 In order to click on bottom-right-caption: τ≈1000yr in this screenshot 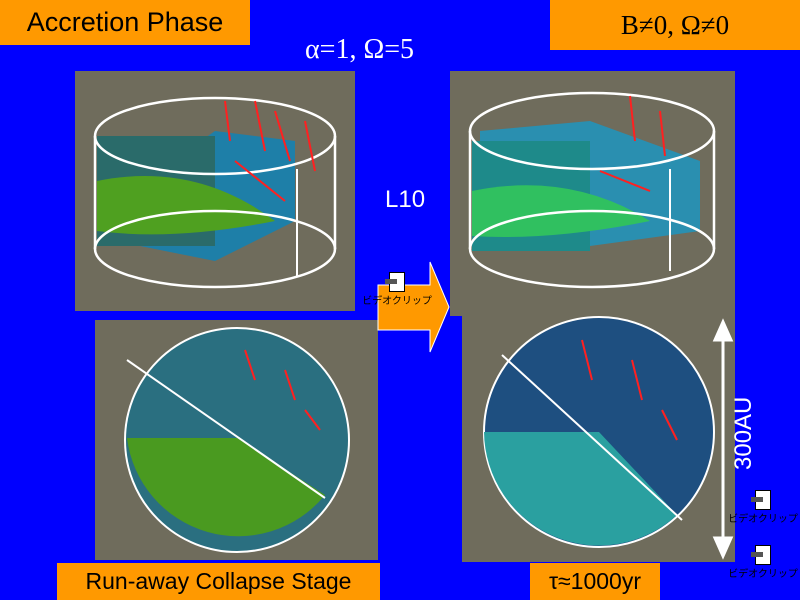, I will do `click(595, 581)`.